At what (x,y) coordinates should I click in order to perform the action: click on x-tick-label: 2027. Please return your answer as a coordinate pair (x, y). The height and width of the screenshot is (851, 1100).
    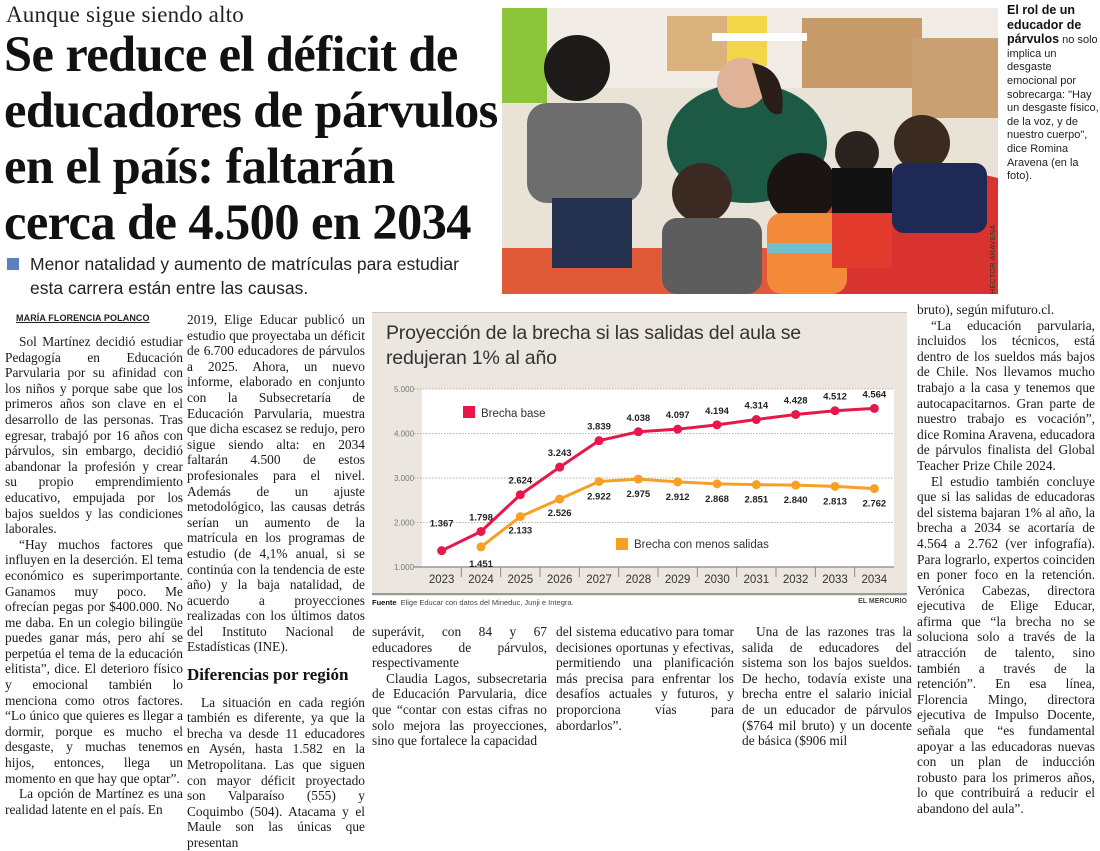
    Looking at the image, I should click on (599, 580).